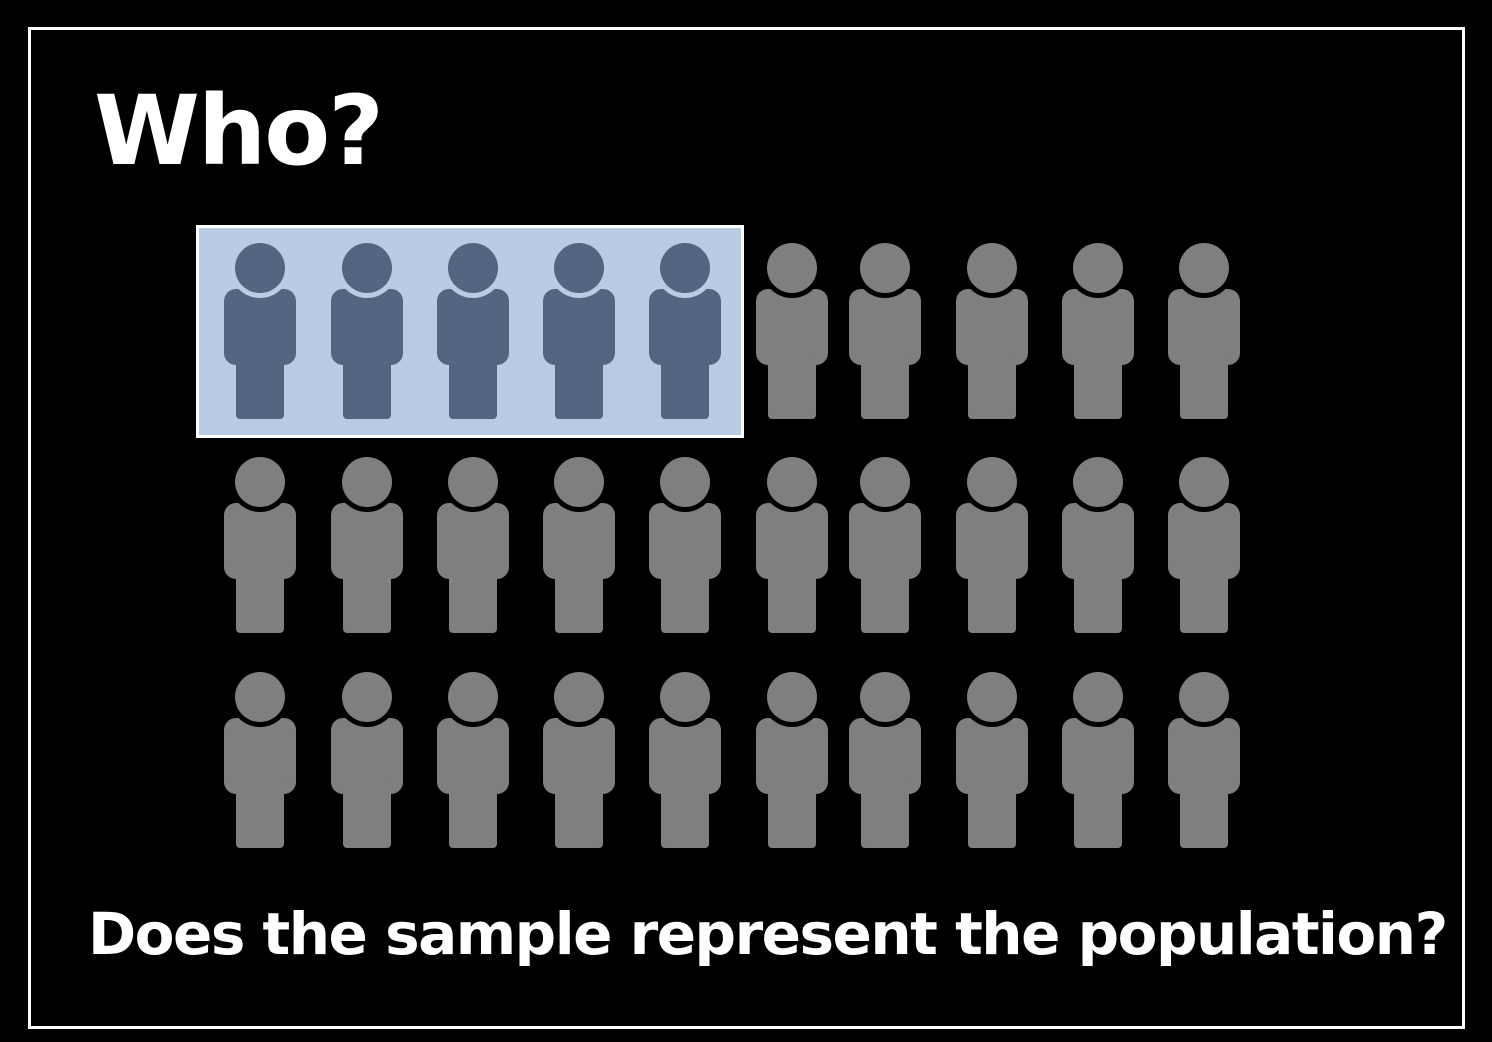  What do you see at coordinates (239, 131) in the screenshot?
I see `slide-title: Who?` at bounding box center [239, 131].